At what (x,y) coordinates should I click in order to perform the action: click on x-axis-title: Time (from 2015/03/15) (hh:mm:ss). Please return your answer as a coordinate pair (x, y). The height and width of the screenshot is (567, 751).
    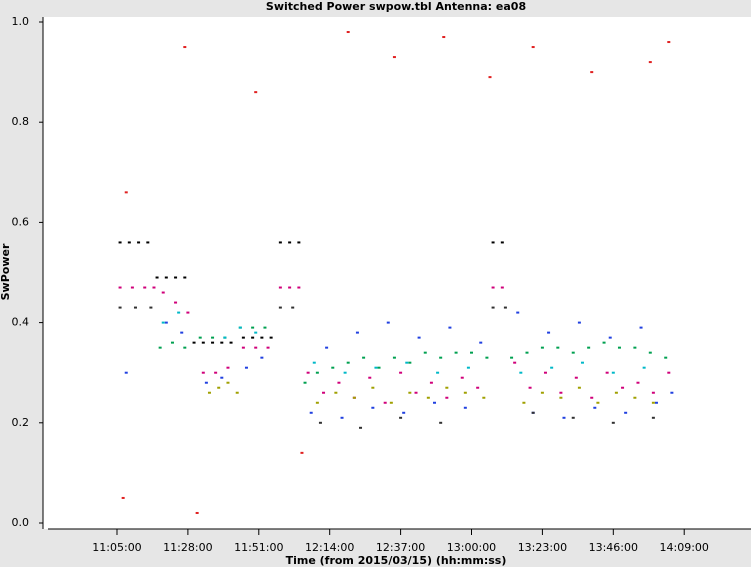
    Looking at the image, I should click on (396, 560).